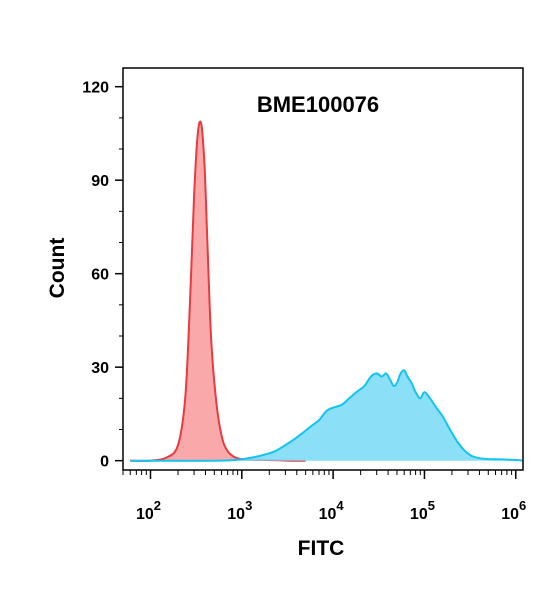 This screenshot has width=553, height=612. What do you see at coordinates (239, 510) in the screenshot?
I see `x-tick-label: 10³` at bounding box center [239, 510].